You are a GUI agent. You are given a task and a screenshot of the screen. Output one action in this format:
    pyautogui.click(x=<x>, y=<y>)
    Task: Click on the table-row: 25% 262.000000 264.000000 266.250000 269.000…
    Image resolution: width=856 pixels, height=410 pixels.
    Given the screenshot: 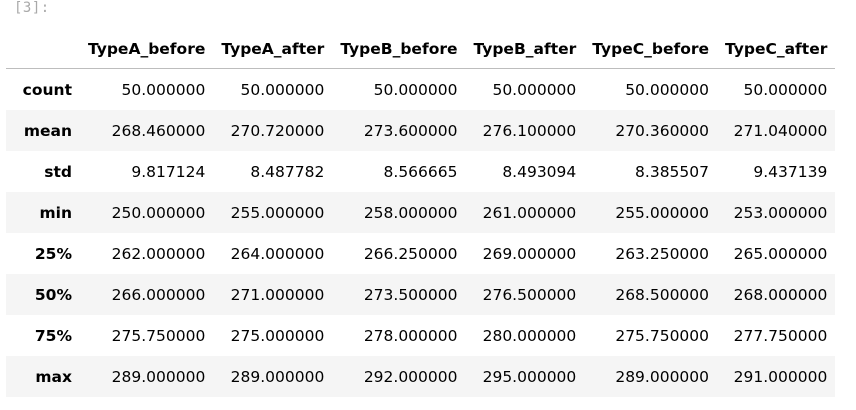 What is the action you would take?
    pyautogui.click(x=420, y=253)
    